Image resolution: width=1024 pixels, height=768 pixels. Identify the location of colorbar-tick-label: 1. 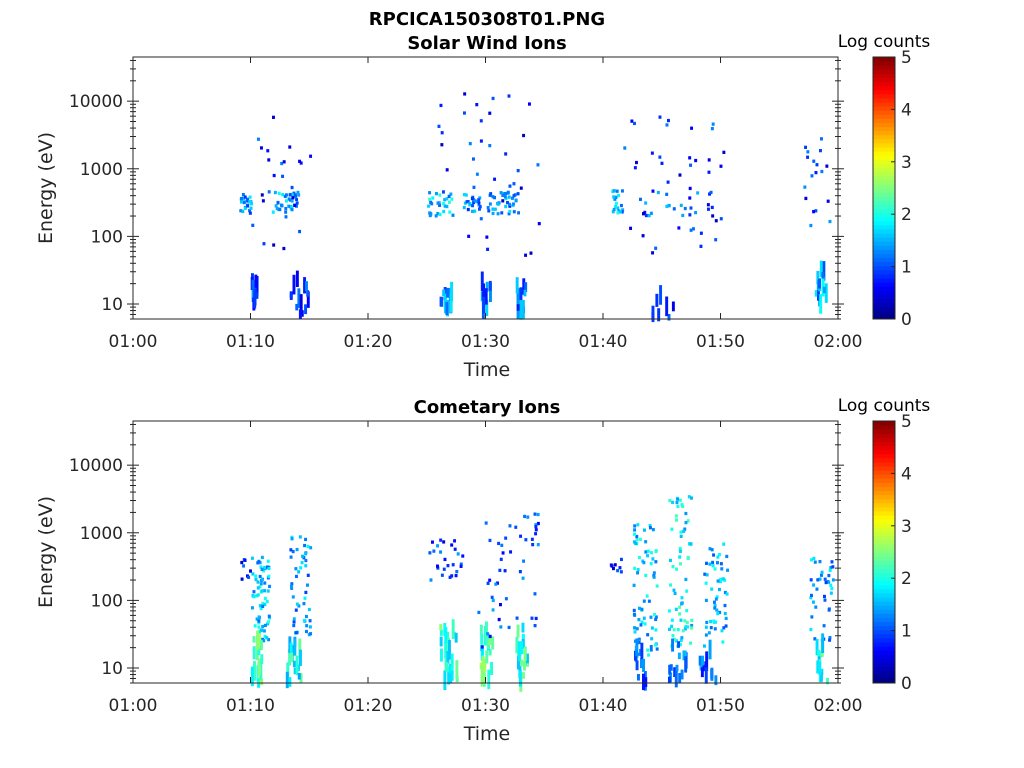
(906, 632).